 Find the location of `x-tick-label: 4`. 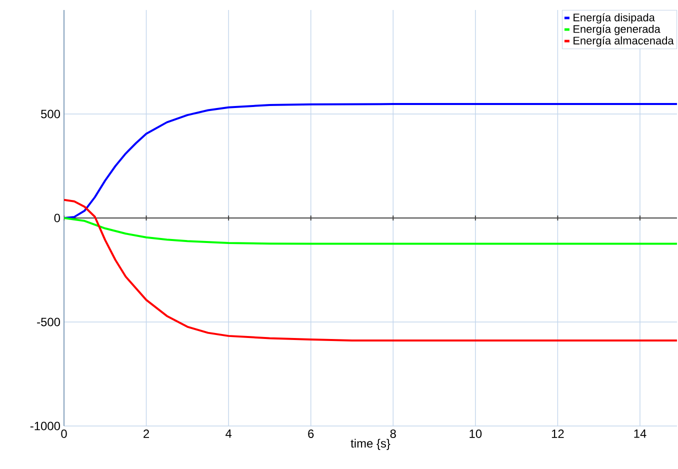

x-tick-label: 4 is located at coordinates (229, 434).